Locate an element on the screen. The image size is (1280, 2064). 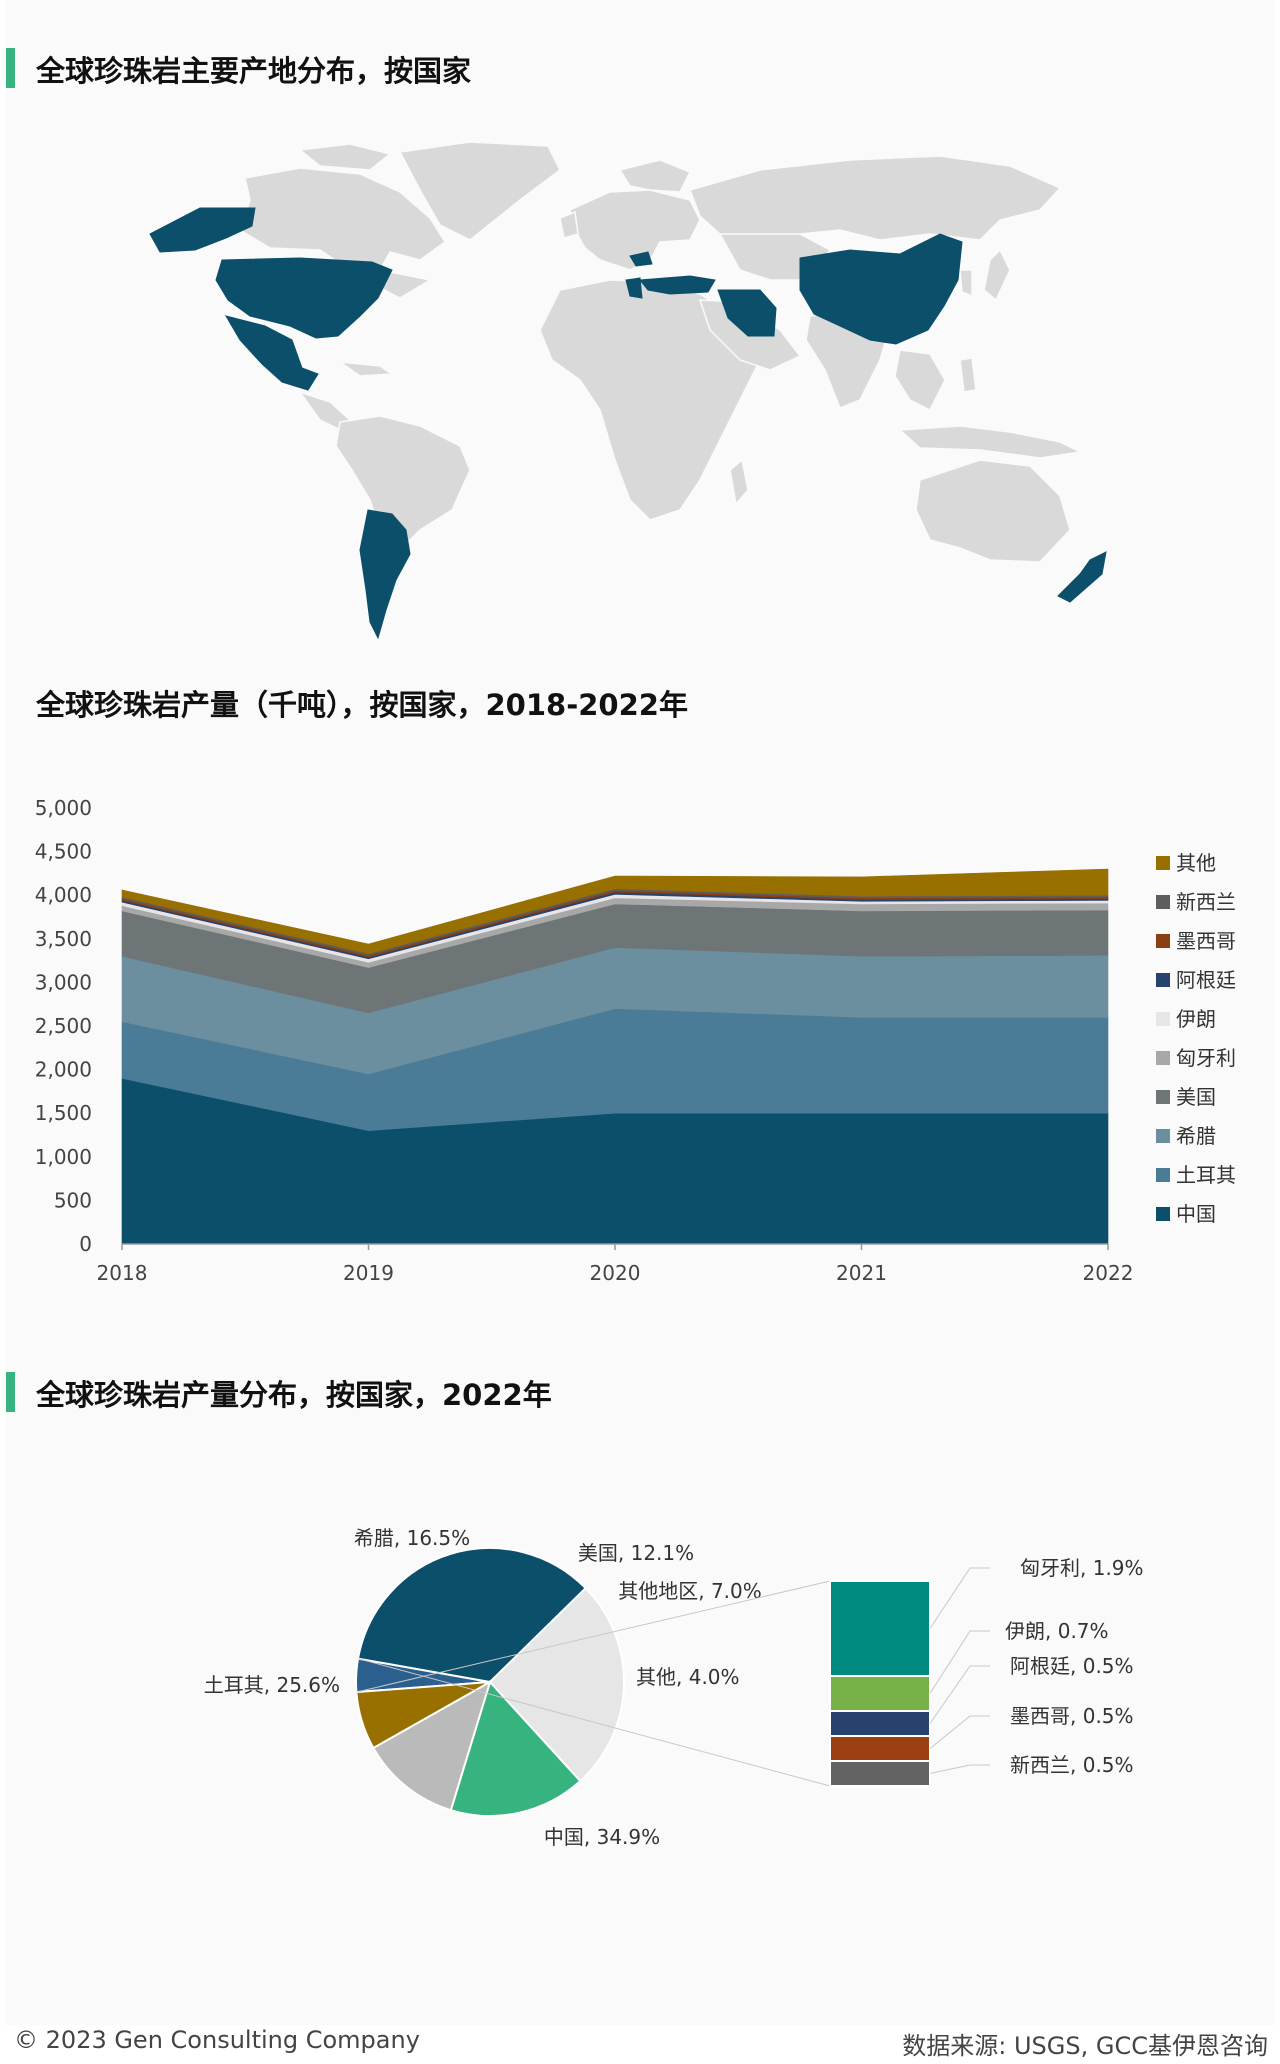
area-series-其他 is located at coordinates (615, 911).